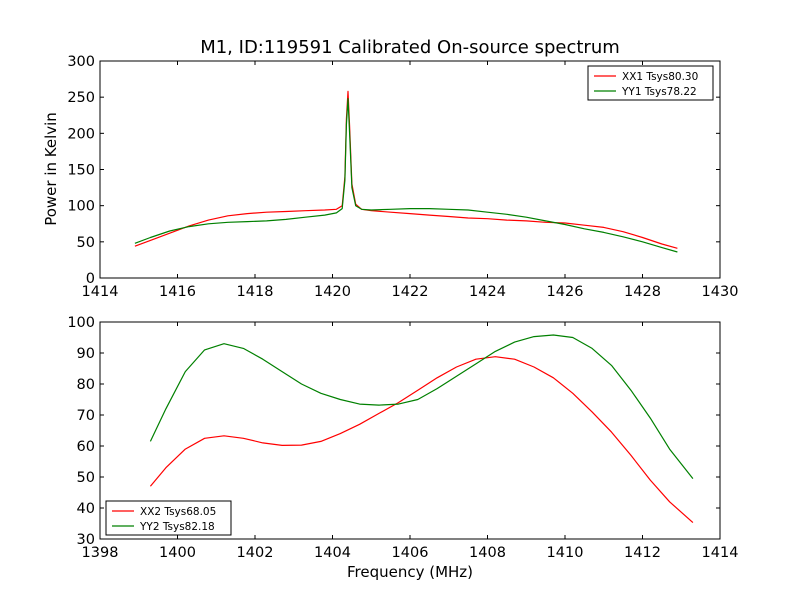  Describe the element at coordinates (642, 553) in the screenshot. I see `bottom-x-tick-label: 1412` at that location.